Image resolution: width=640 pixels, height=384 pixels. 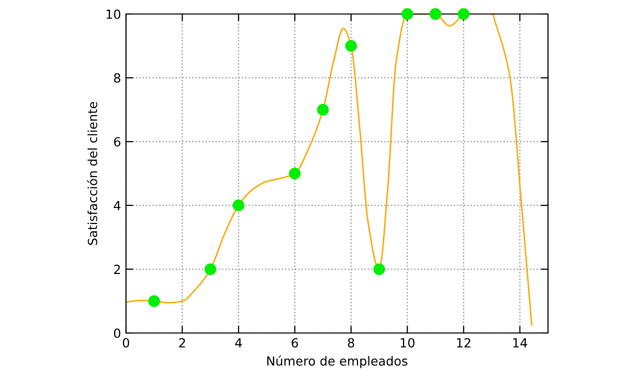 What do you see at coordinates (238, 343) in the screenshot?
I see `x-tick-label: 4` at bounding box center [238, 343].